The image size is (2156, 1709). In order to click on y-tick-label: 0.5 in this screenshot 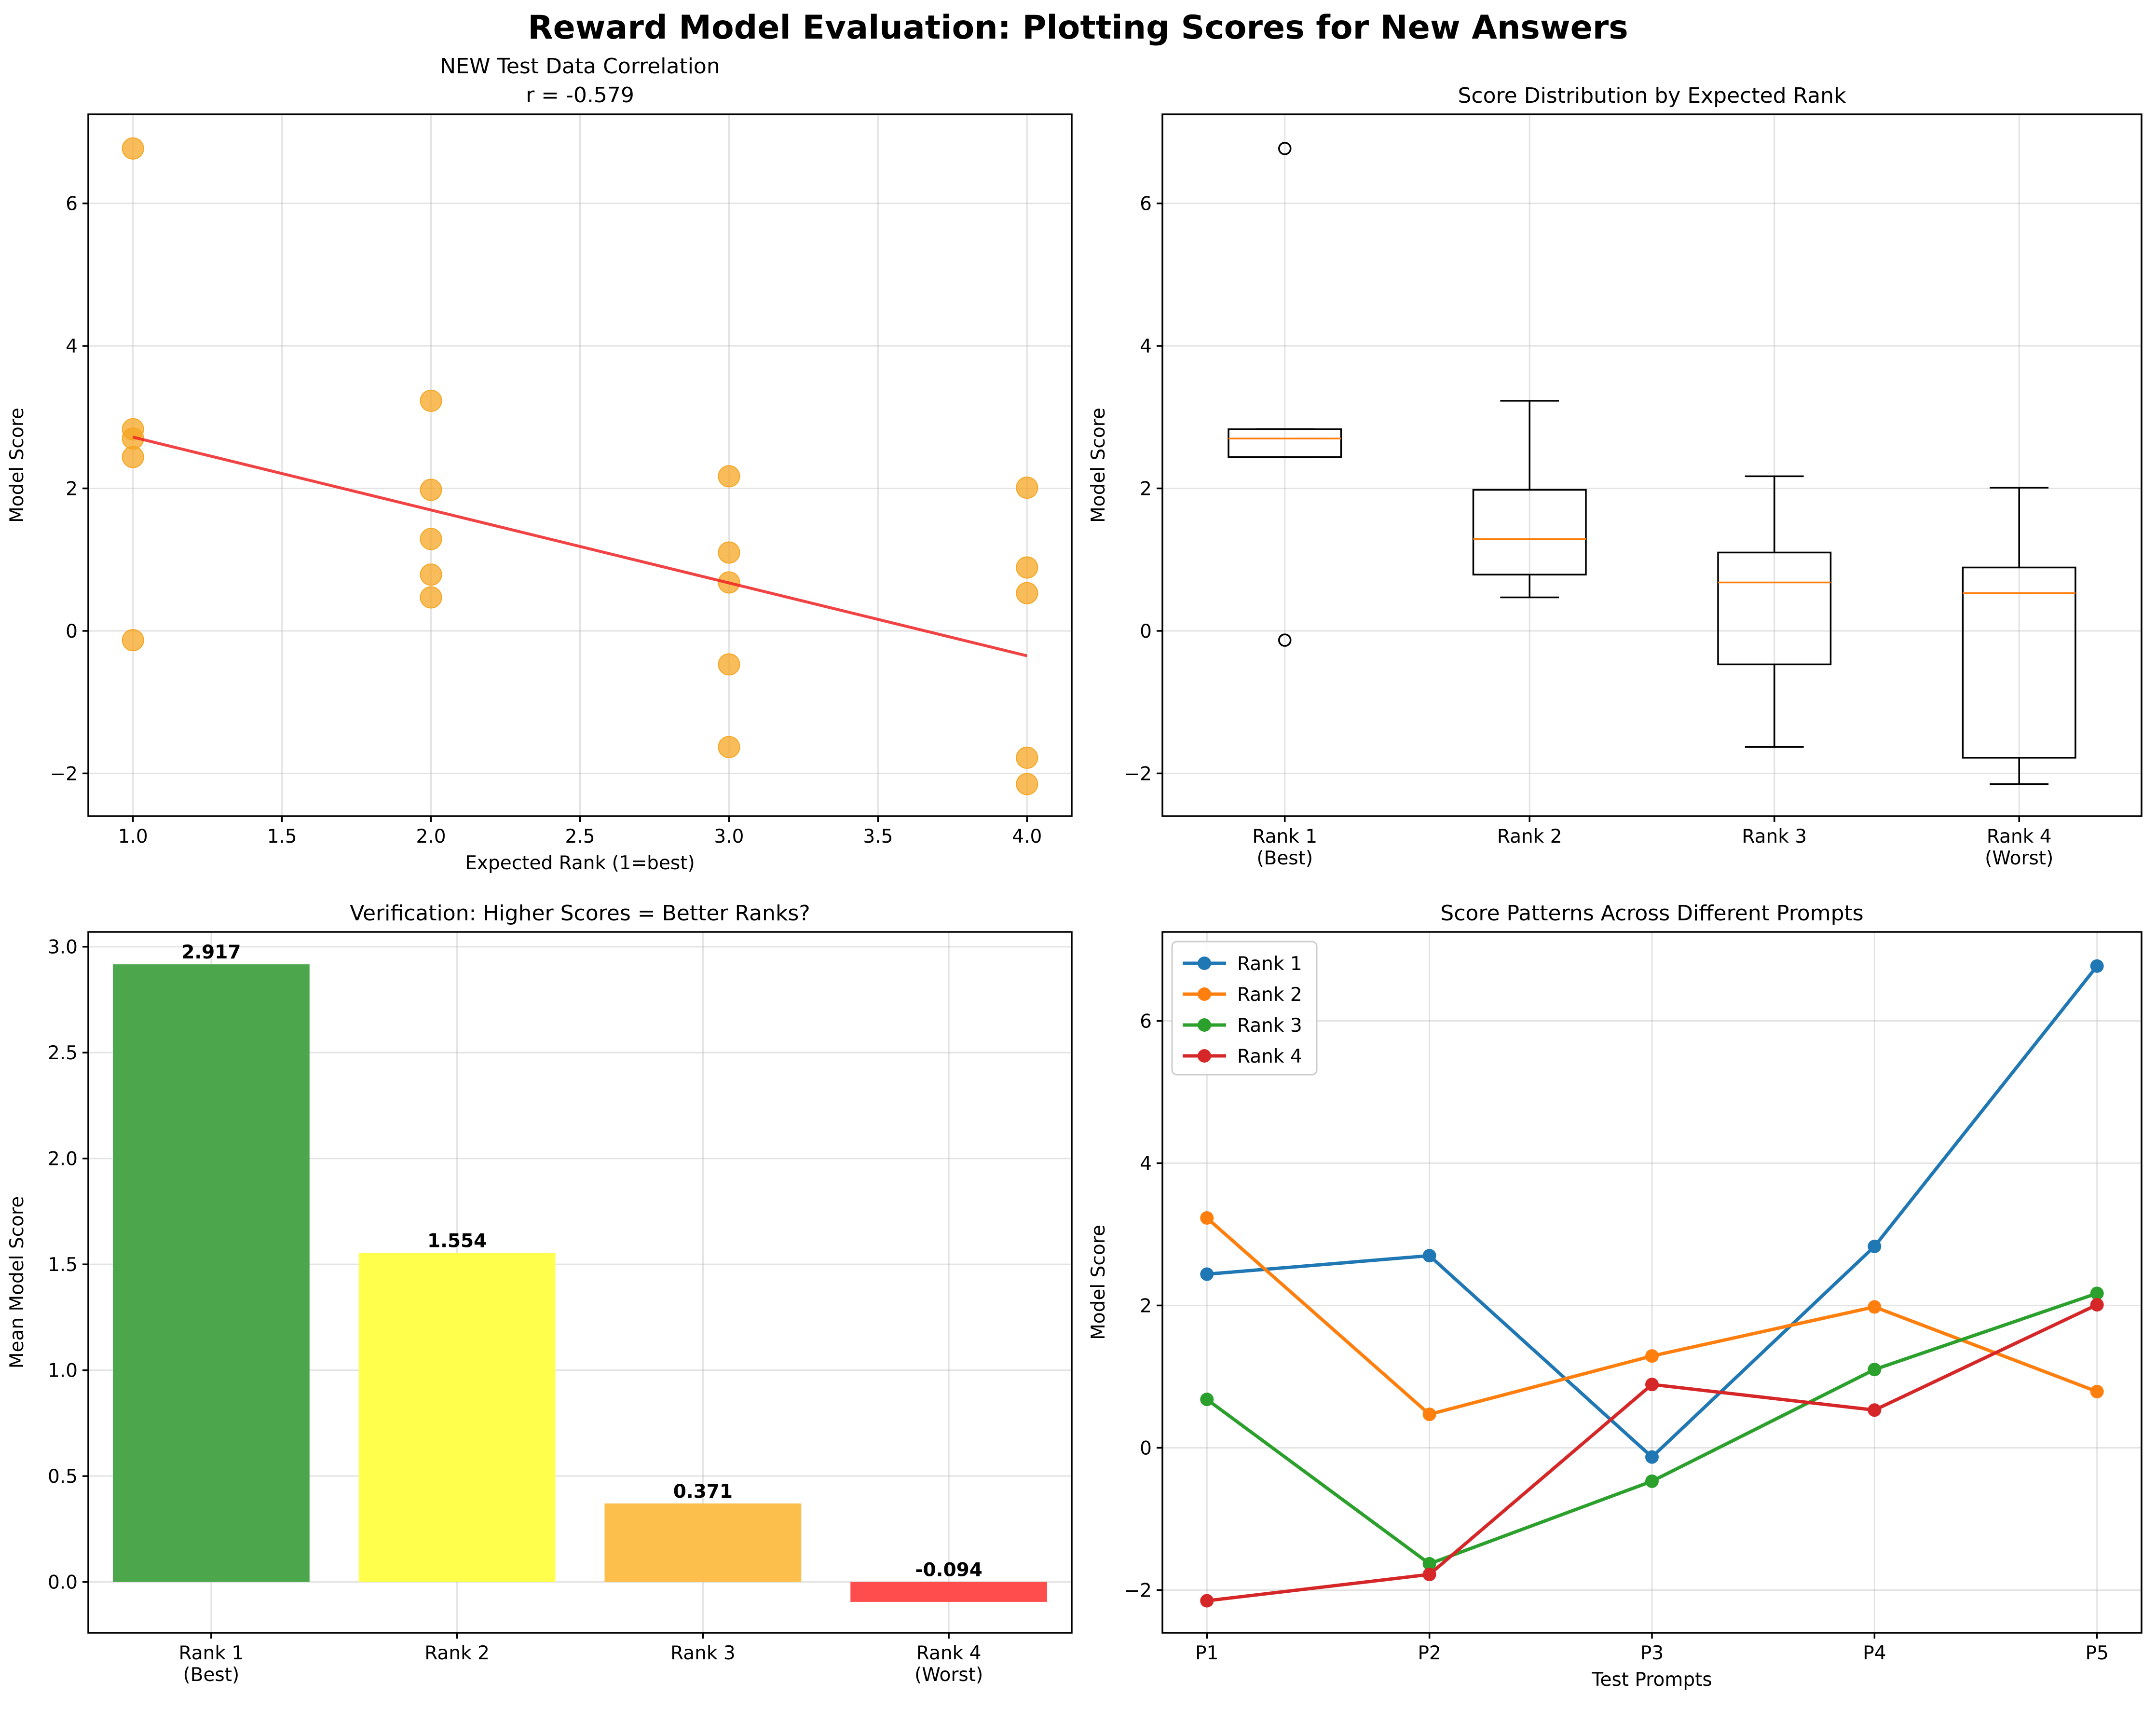, I will do `click(63, 1477)`.